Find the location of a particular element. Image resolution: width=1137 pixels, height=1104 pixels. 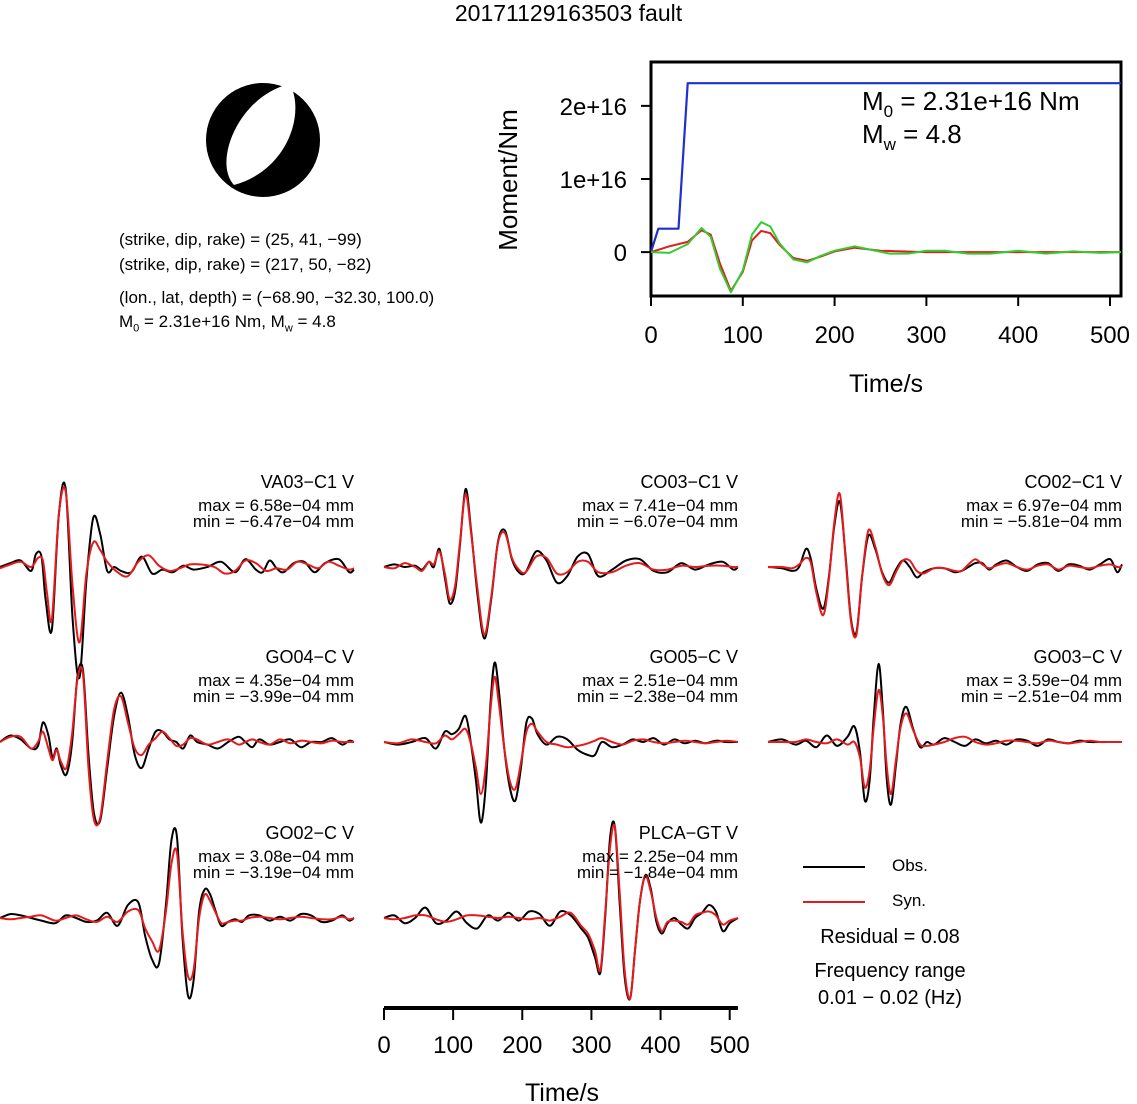

frequency-range-value: 0.01 − 0.02 (Hz) is located at coordinates (890, 998).